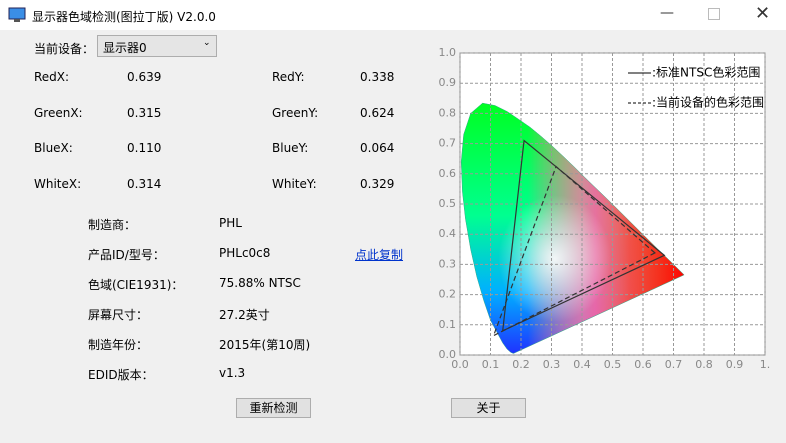 Image resolution: width=786 pixels, height=443 pixels. Describe the element at coordinates (230, 223) in the screenshot. I see `info-value: PHL` at that location.